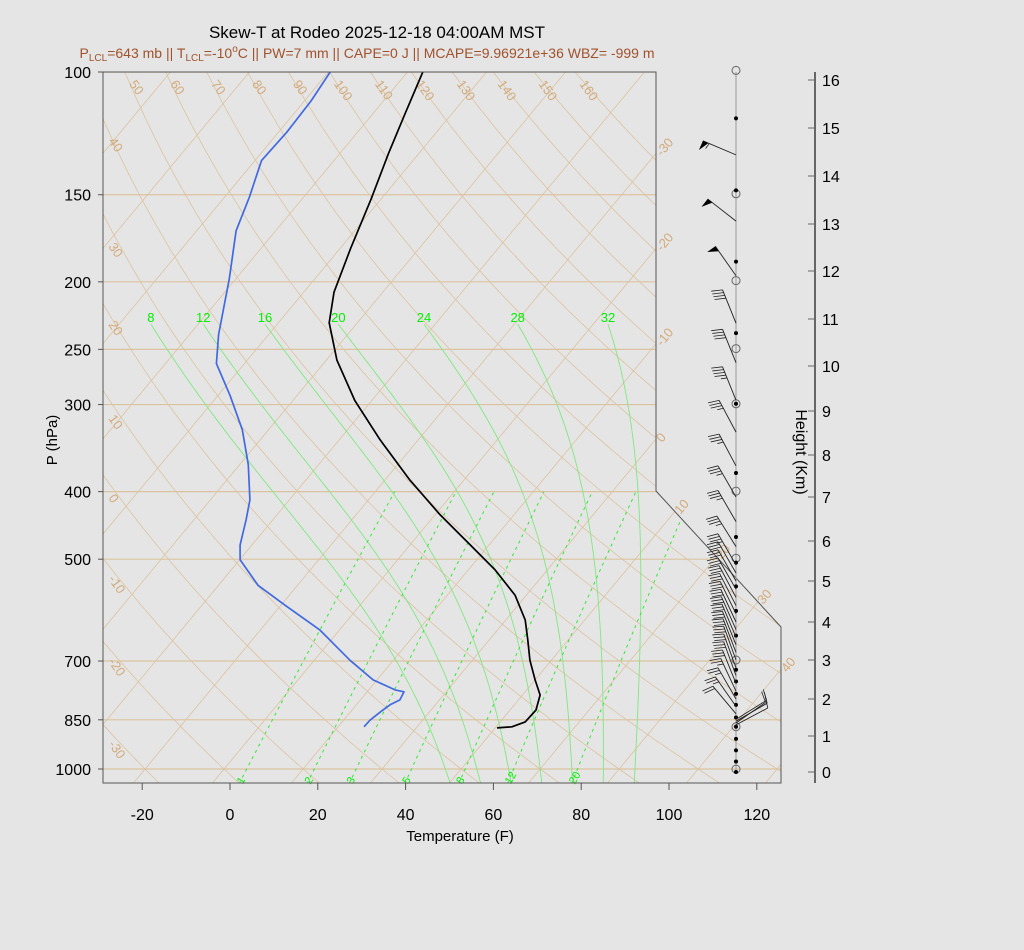  Describe the element at coordinates (831, 225) in the screenshot. I see `height-tick-label: 13` at that location.